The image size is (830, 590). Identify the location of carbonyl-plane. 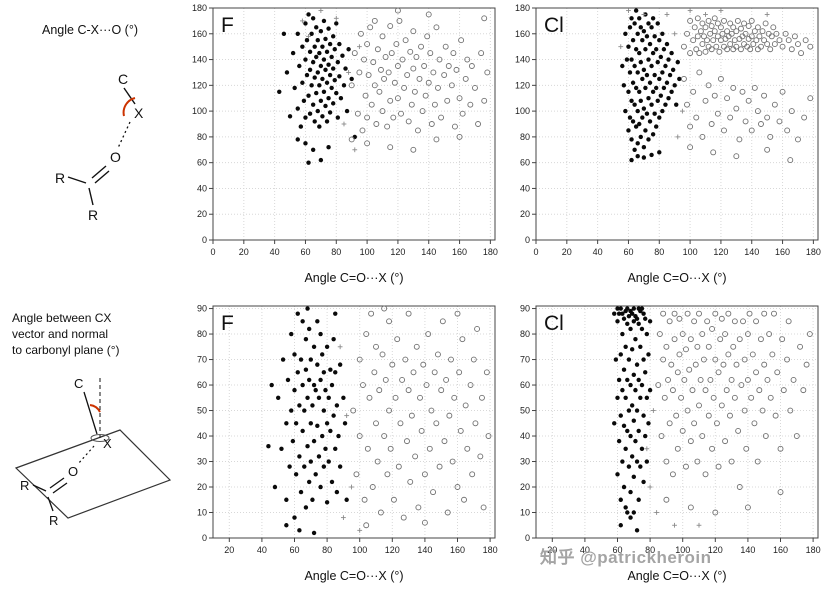
(93, 474).